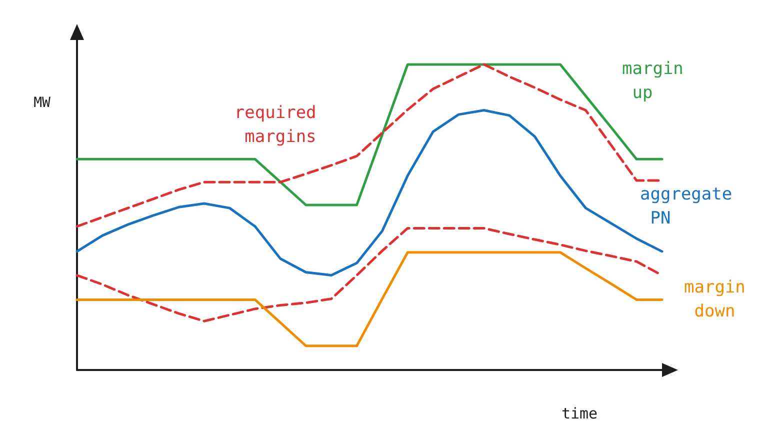 The width and height of the screenshot is (776, 428). What do you see at coordinates (715, 300) in the screenshot?
I see `series-label: margin down` at bounding box center [715, 300].